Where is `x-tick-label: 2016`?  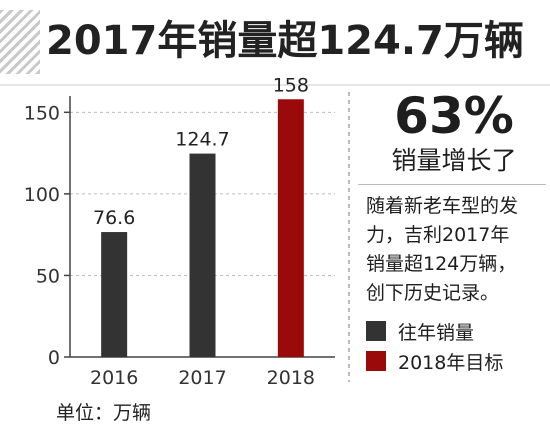 x-tick-label: 2016 is located at coordinates (114, 378).